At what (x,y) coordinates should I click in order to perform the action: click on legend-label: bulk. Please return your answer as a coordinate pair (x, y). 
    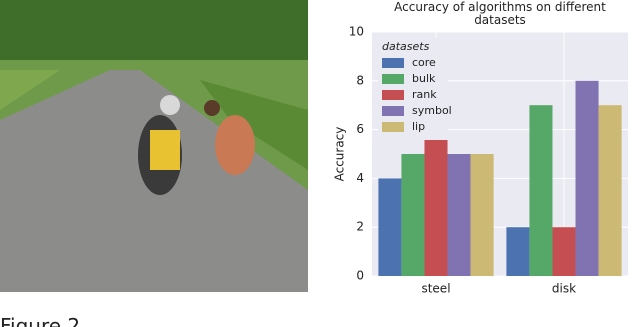
    Looking at the image, I should click on (424, 78).